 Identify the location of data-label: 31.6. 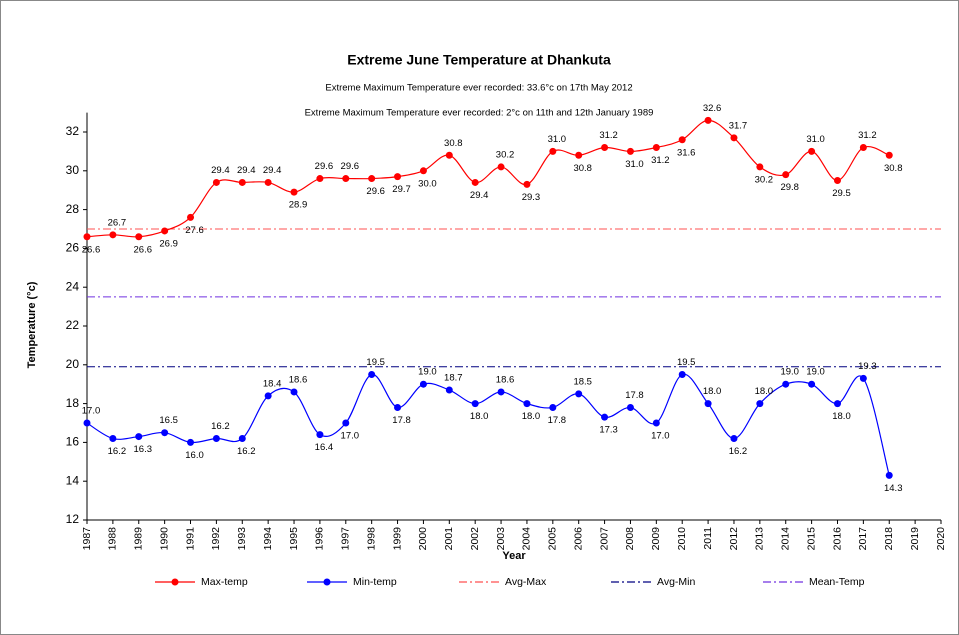
(686, 152).